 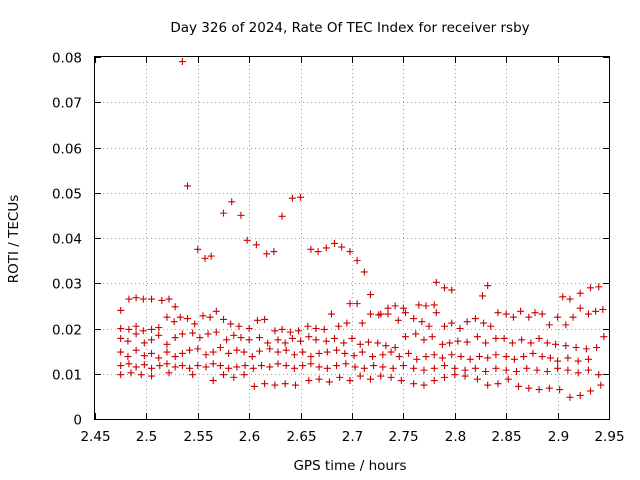 I want to click on x-tick-label: 2.7, so click(x=352, y=437).